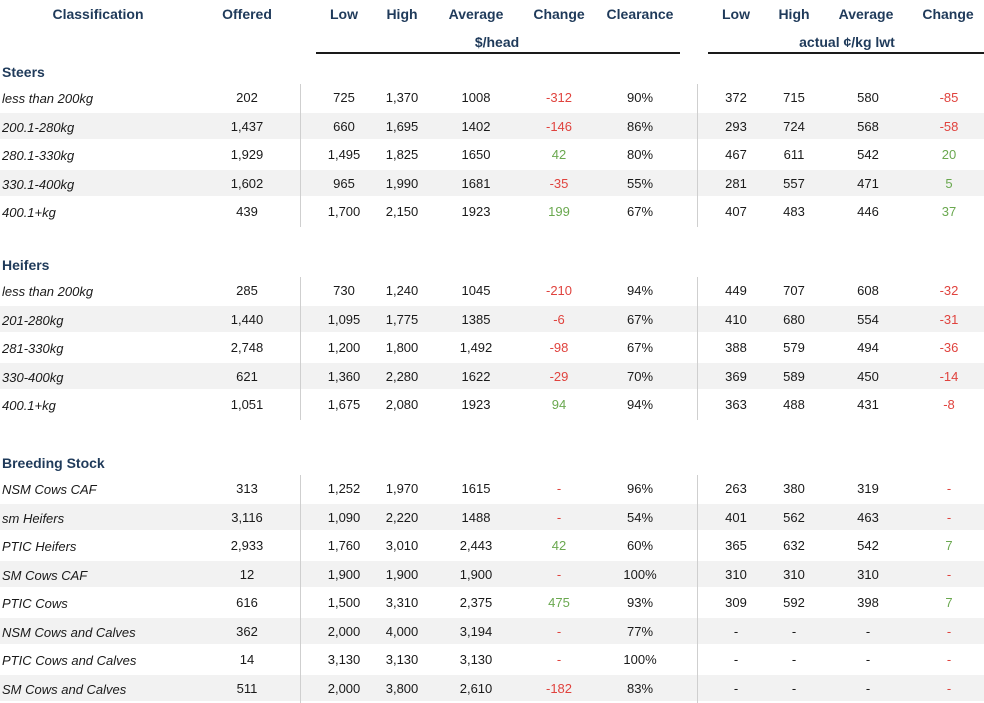  What do you see at coordinates (33, 518) in the screenshot?
I see `row-label: sm Heifers` at bounding box center [33, 518].